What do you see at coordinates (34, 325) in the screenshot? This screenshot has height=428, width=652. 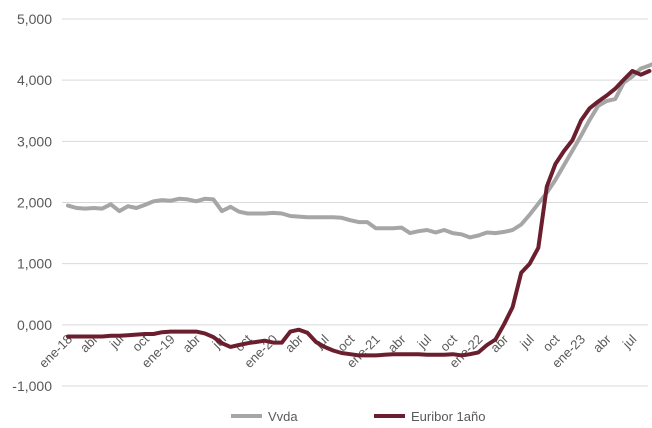 I see `y-tick-label: 0,000` at bounding box center [34, 325].